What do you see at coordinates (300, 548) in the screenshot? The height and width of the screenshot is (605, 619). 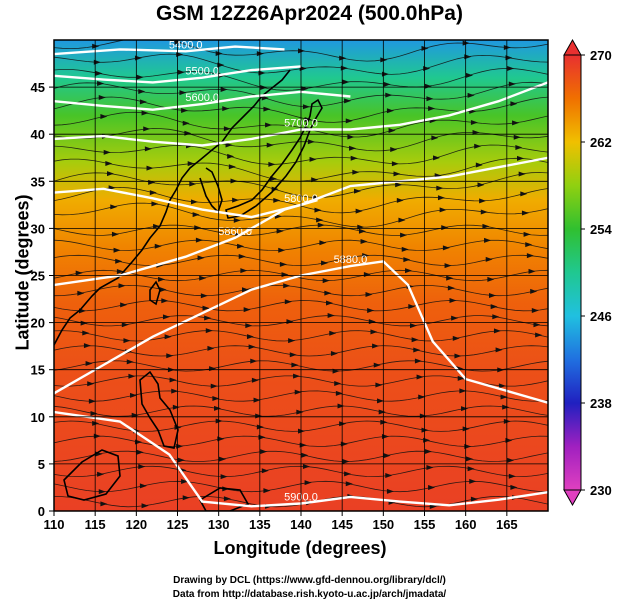 I see `x-axis-label: Longitude (degrees)` at bounding box center [300, 548].